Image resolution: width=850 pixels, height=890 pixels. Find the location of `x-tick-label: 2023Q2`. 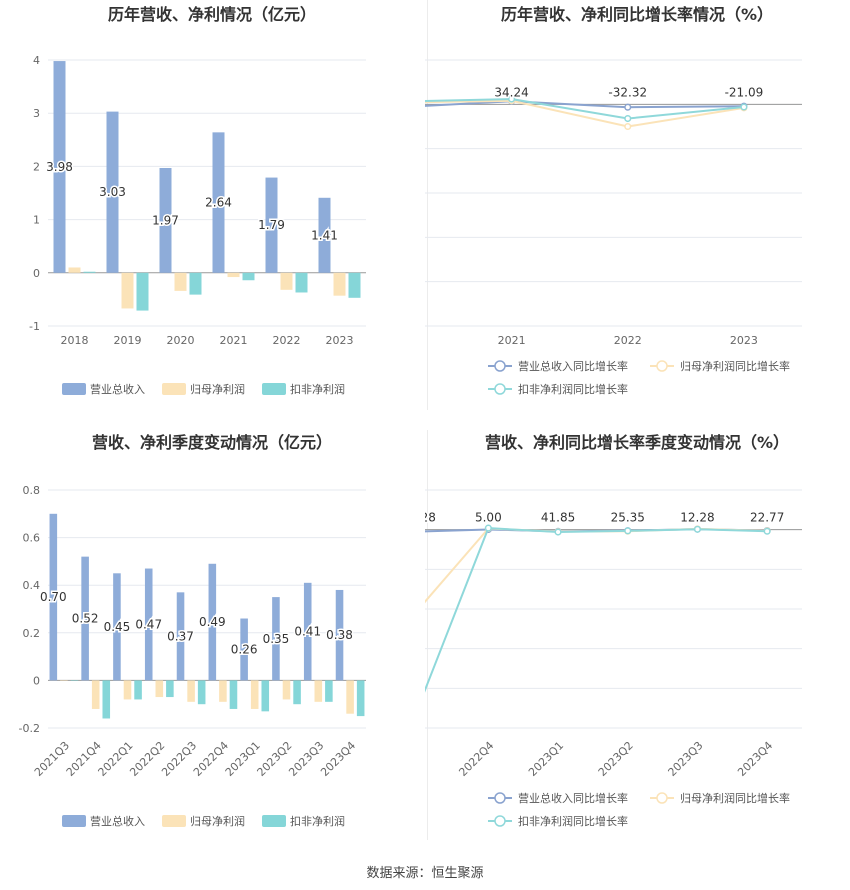

x-tick-label: 2023Q2 is located at coordinates (616, 759).